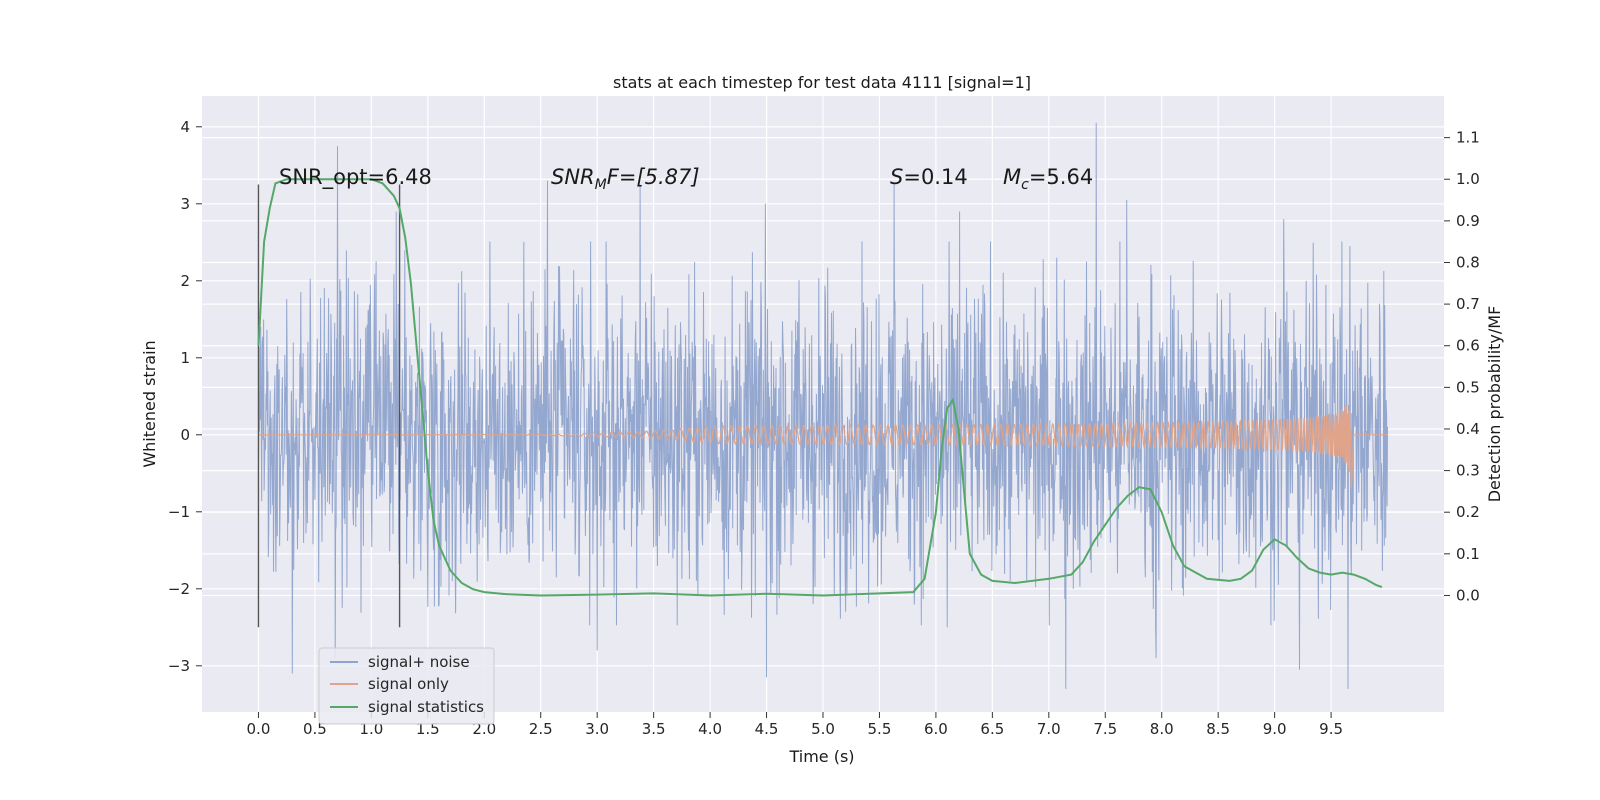 Image resolution: width=1600 pixels, height=800 pixels. I want to click on mc-subscript: c, so click(1025, 185).